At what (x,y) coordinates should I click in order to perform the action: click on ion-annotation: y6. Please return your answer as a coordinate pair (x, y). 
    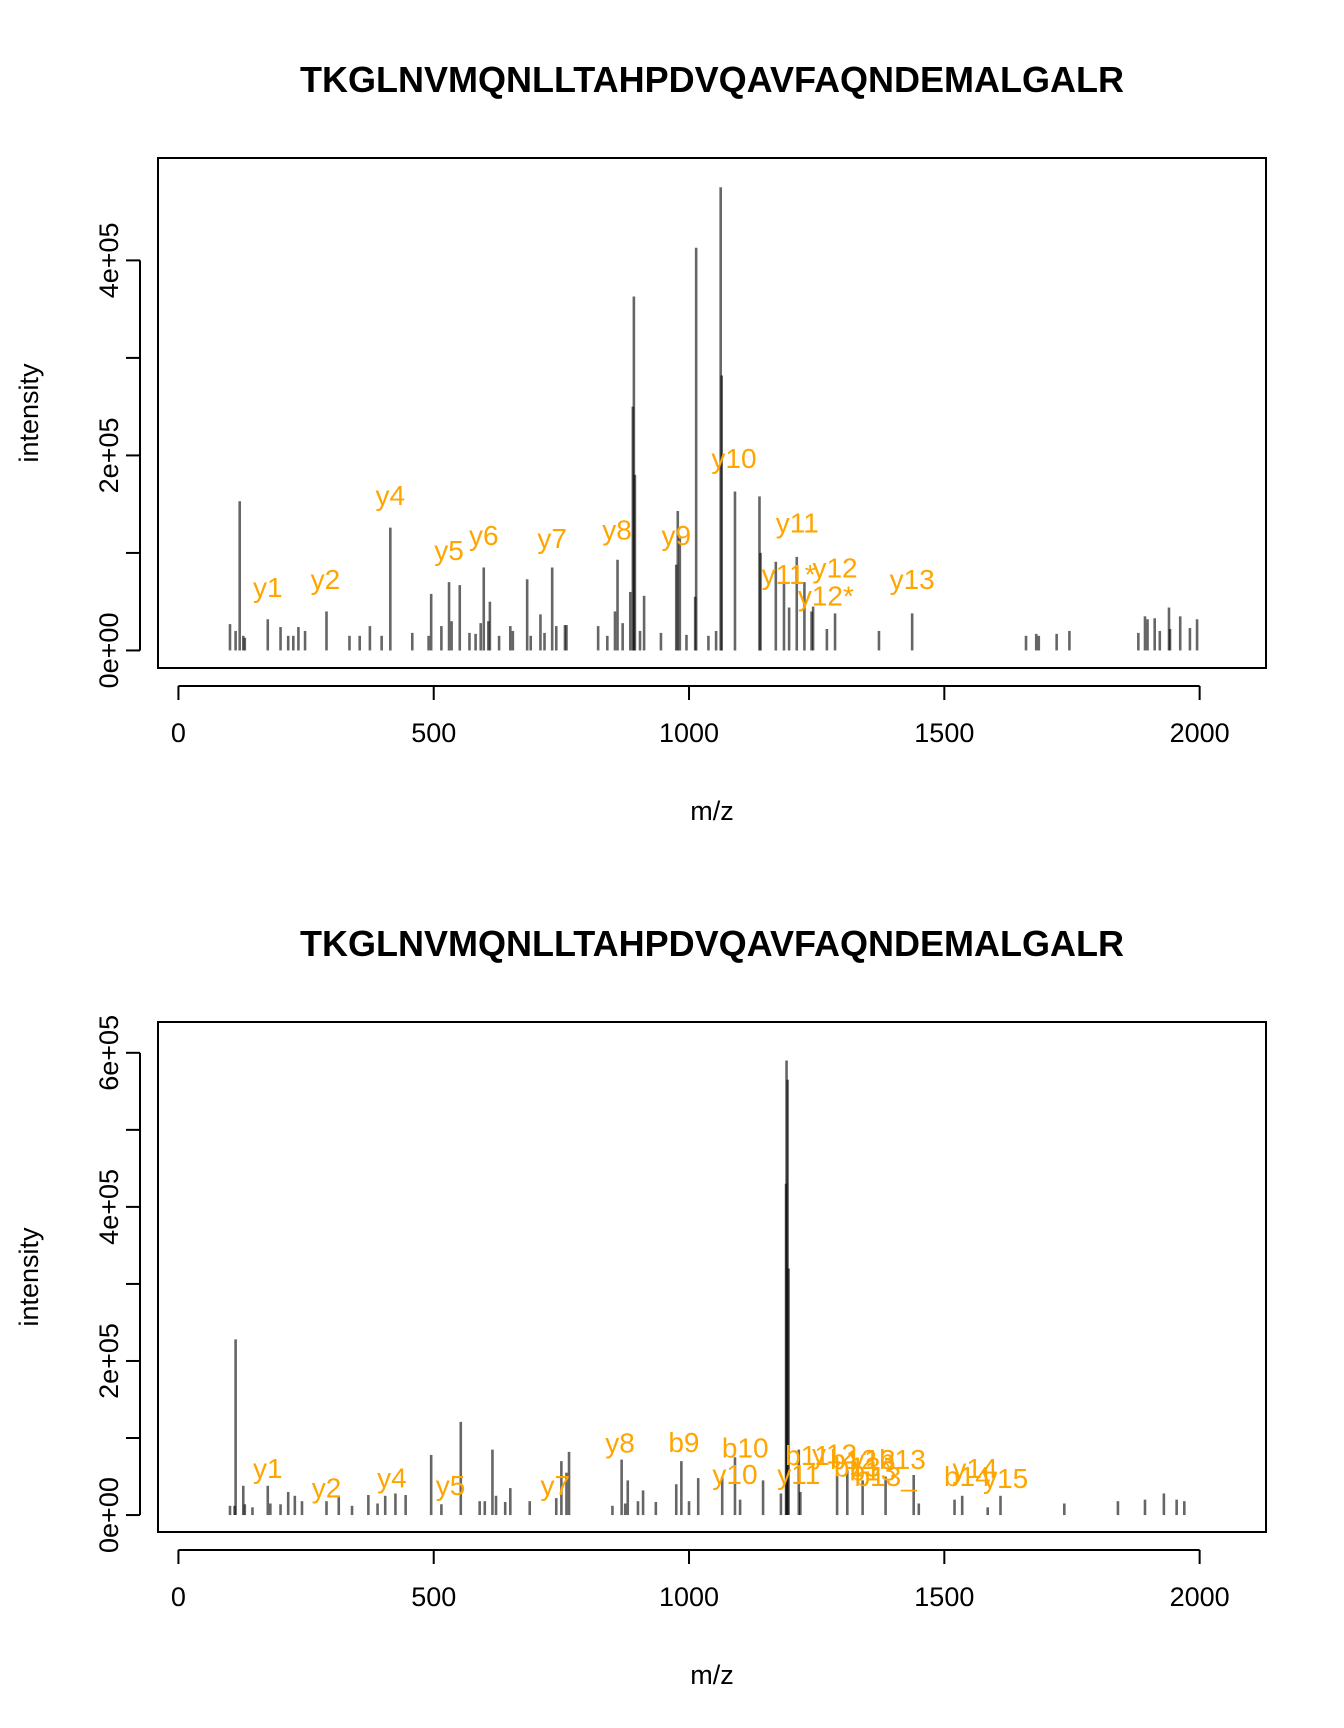
    Looking at the image, I should click on (484, 535).